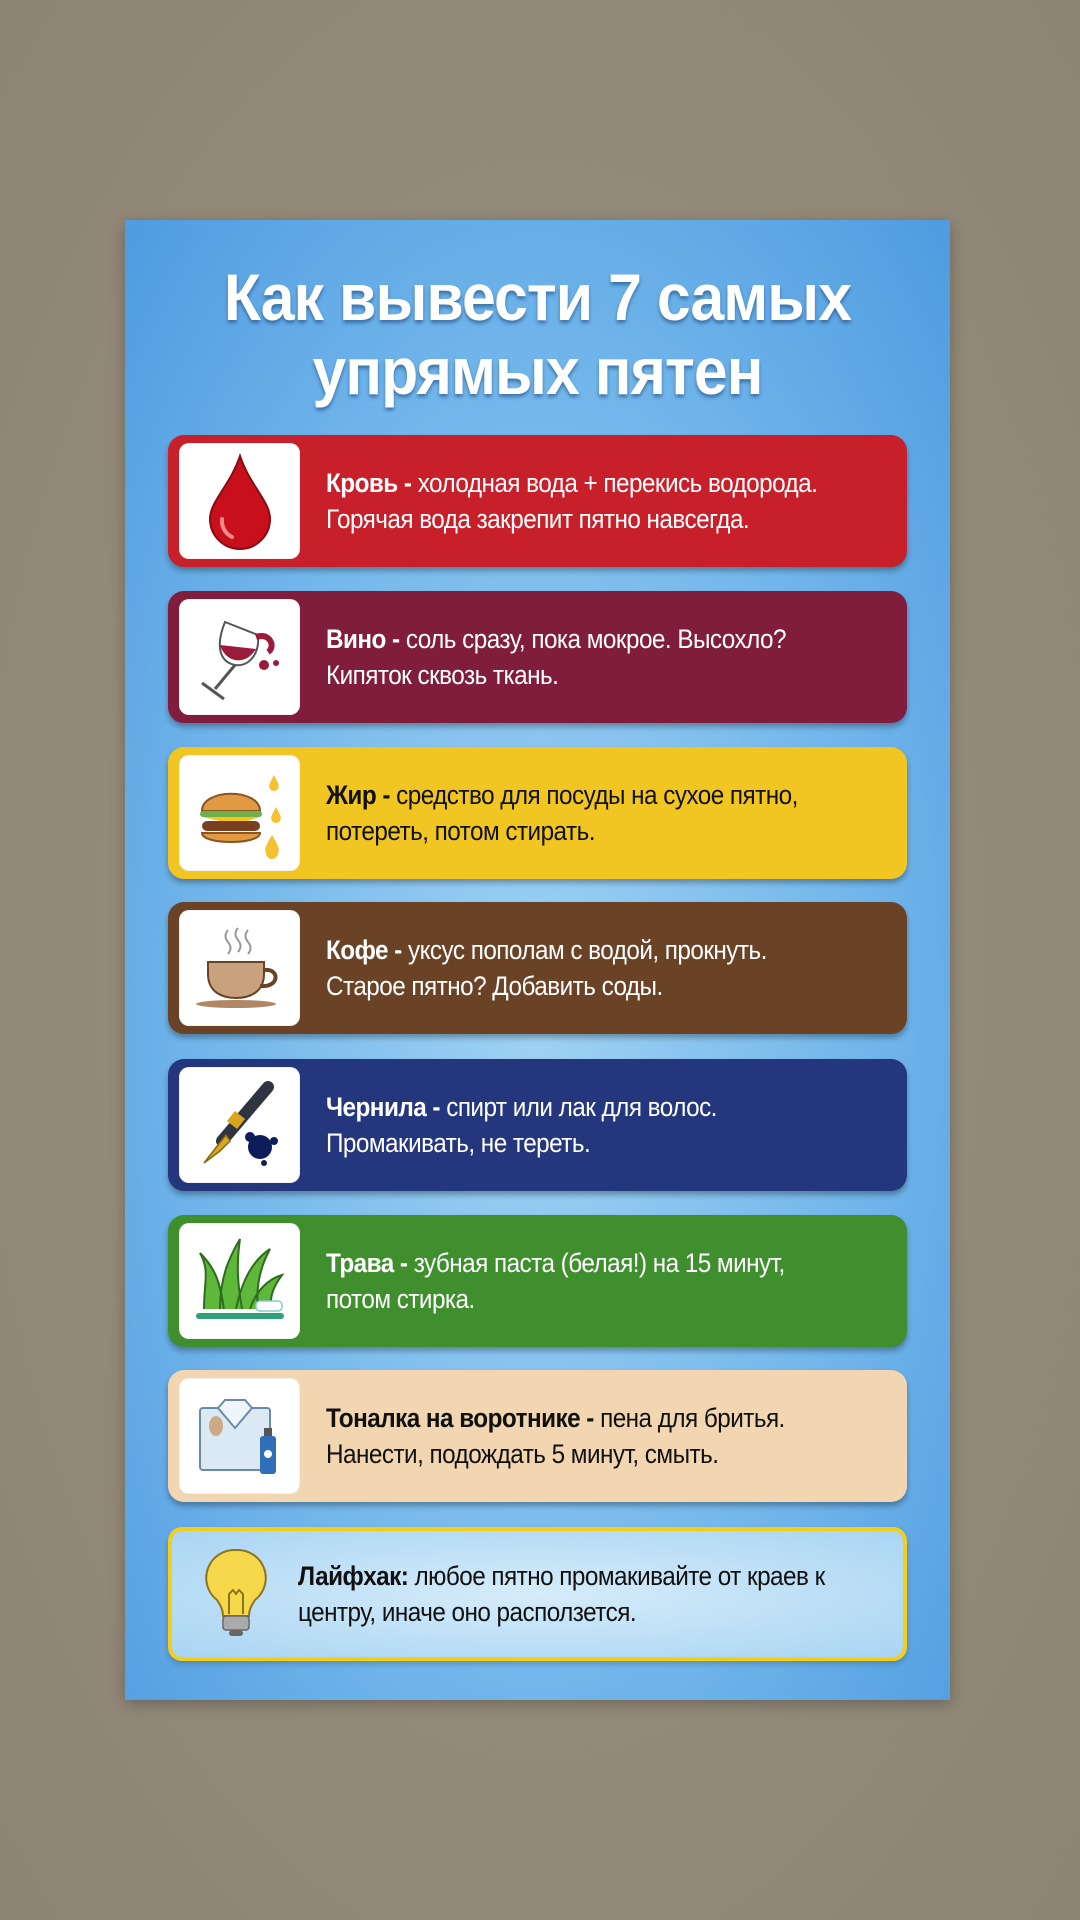 The image size is (1080, 1920). What do you see at coordinates (353, 1576) in the screenshot?
I see `lifehack-label: Лайфхак:` at bounding box center [353, 1576].